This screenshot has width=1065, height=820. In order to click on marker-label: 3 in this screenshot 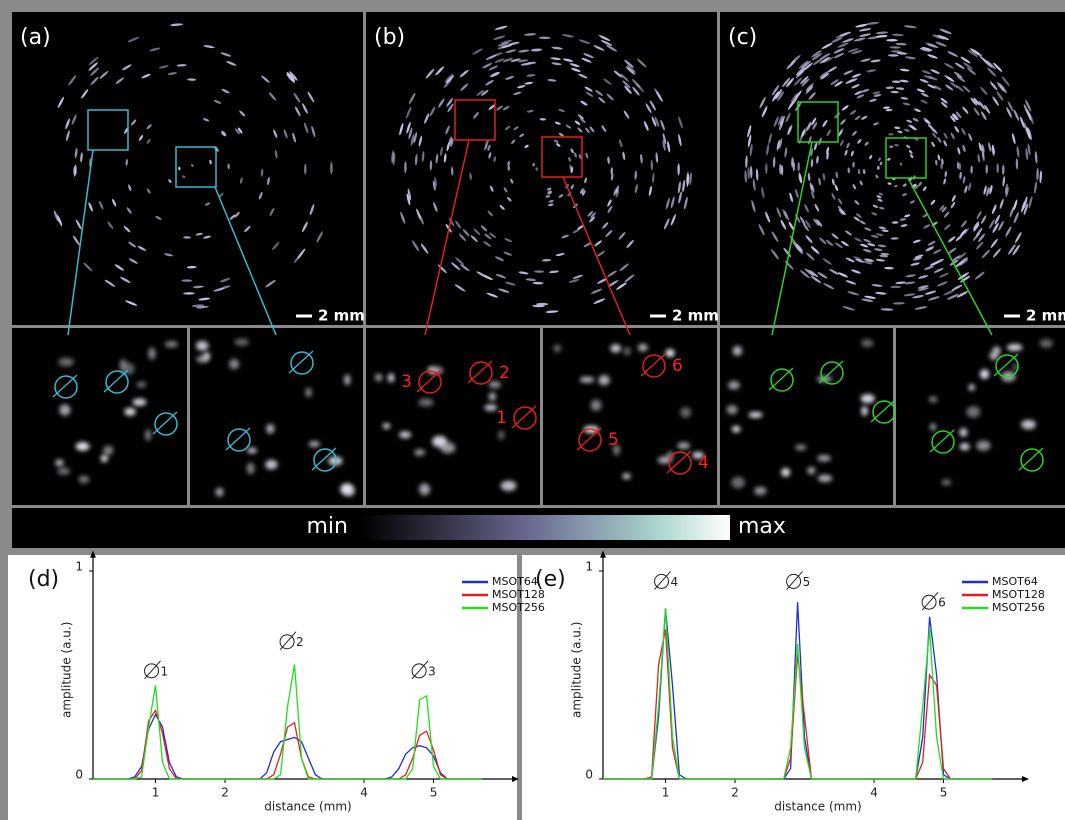, I will do `click(406, 382)`.